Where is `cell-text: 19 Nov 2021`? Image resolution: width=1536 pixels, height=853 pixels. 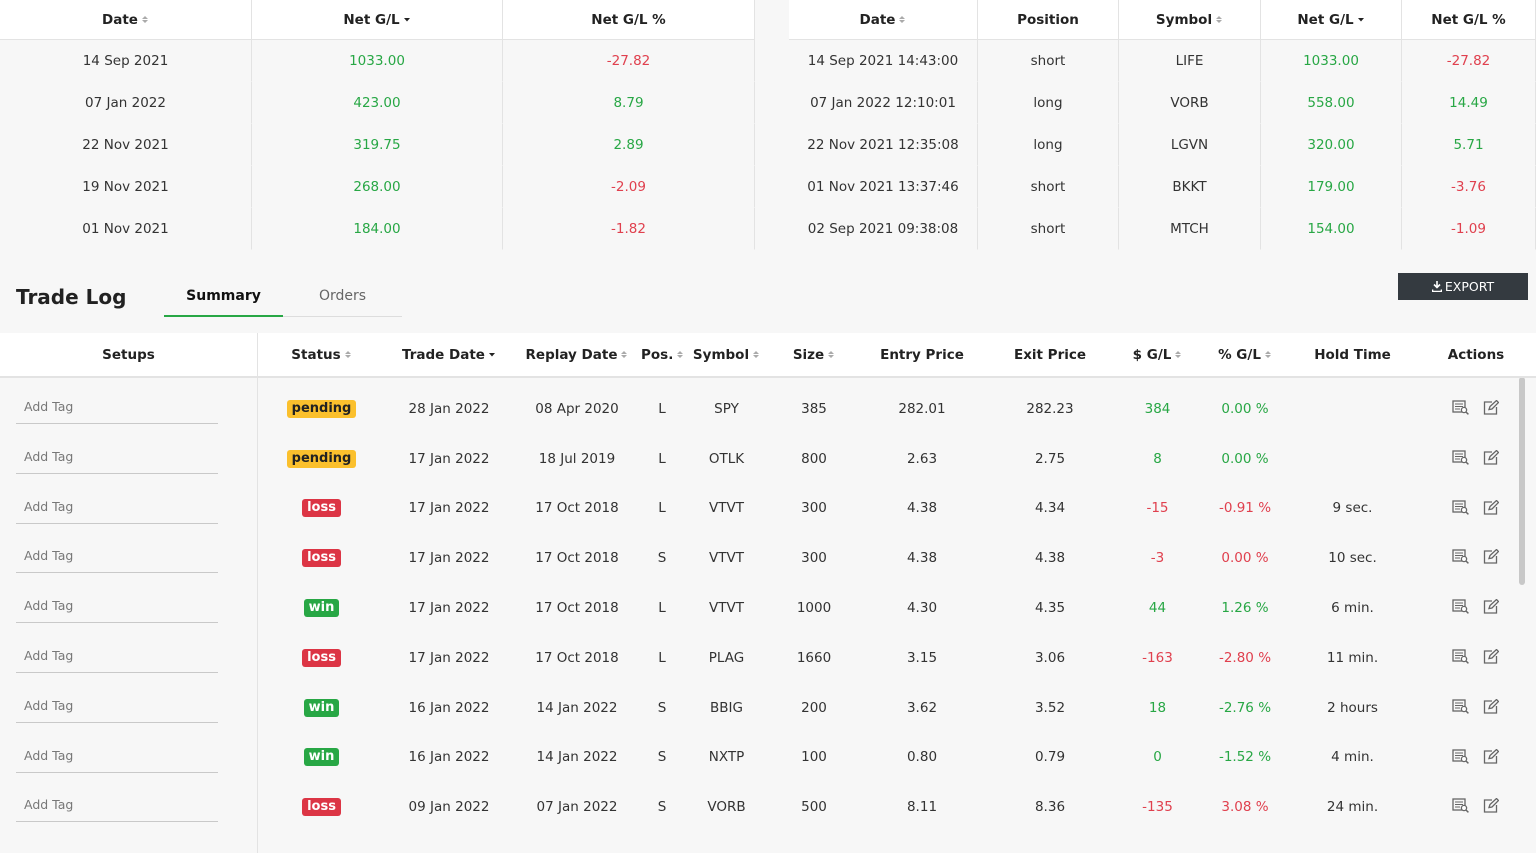
cell-text: 19 Nov 2021 is located at coordinates (125, 186).